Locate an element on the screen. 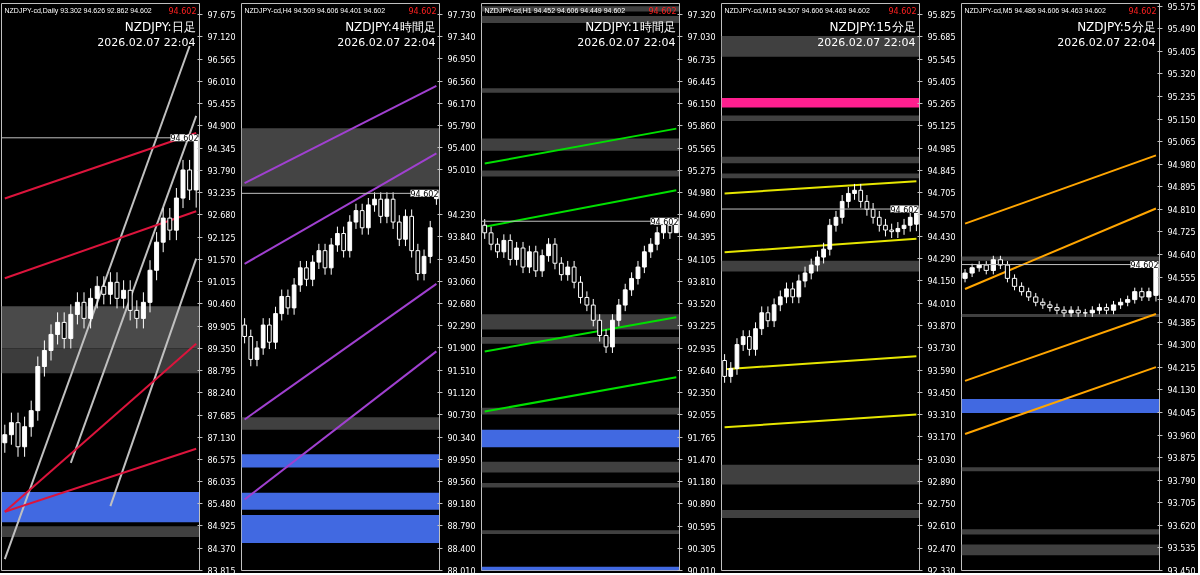 Image resolution: width=1200 pixels, height=575 pixels. y-tick-label: 93.520 is located at coordinates (701, 305).